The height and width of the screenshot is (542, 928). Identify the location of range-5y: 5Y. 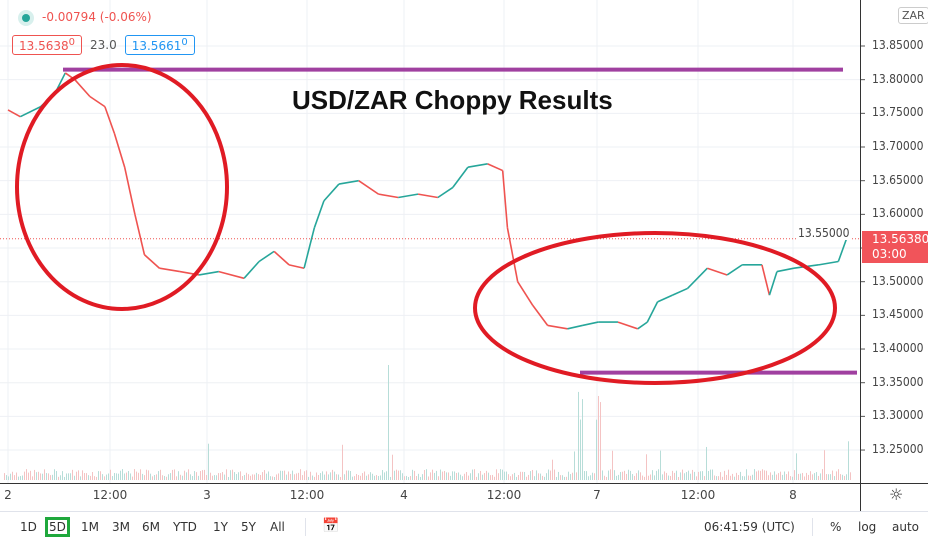
(248, 527).